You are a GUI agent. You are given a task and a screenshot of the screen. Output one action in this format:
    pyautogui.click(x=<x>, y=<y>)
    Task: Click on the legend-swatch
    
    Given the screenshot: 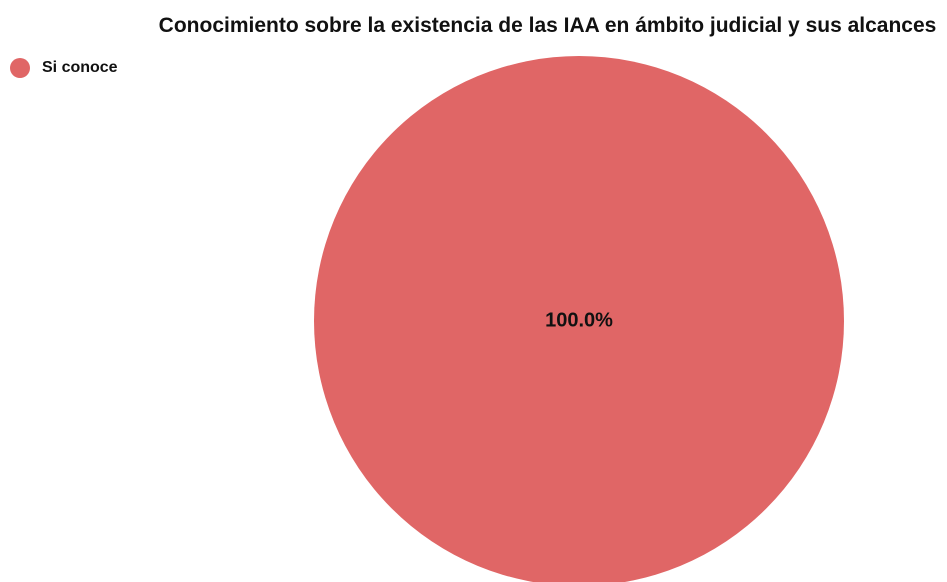 What is the action you would take?
    pyautogui.click(x=20, y=68)
    